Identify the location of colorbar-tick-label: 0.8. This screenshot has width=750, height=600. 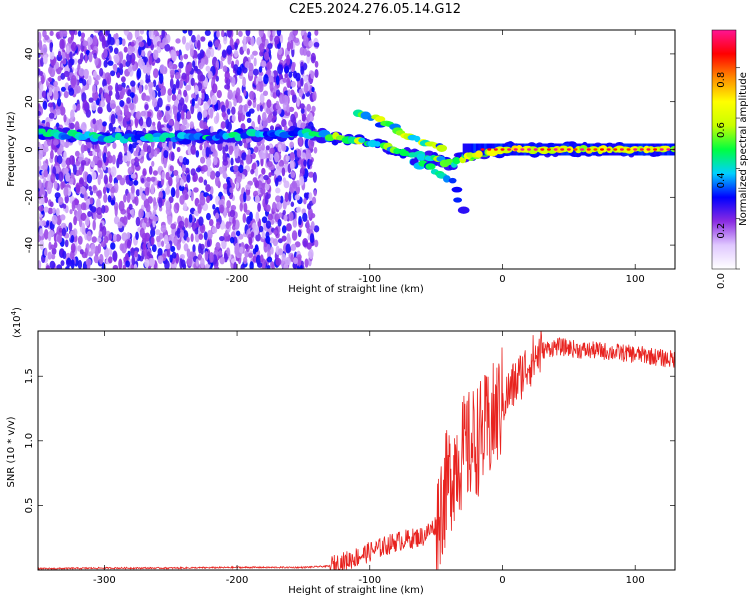
(721, 80).